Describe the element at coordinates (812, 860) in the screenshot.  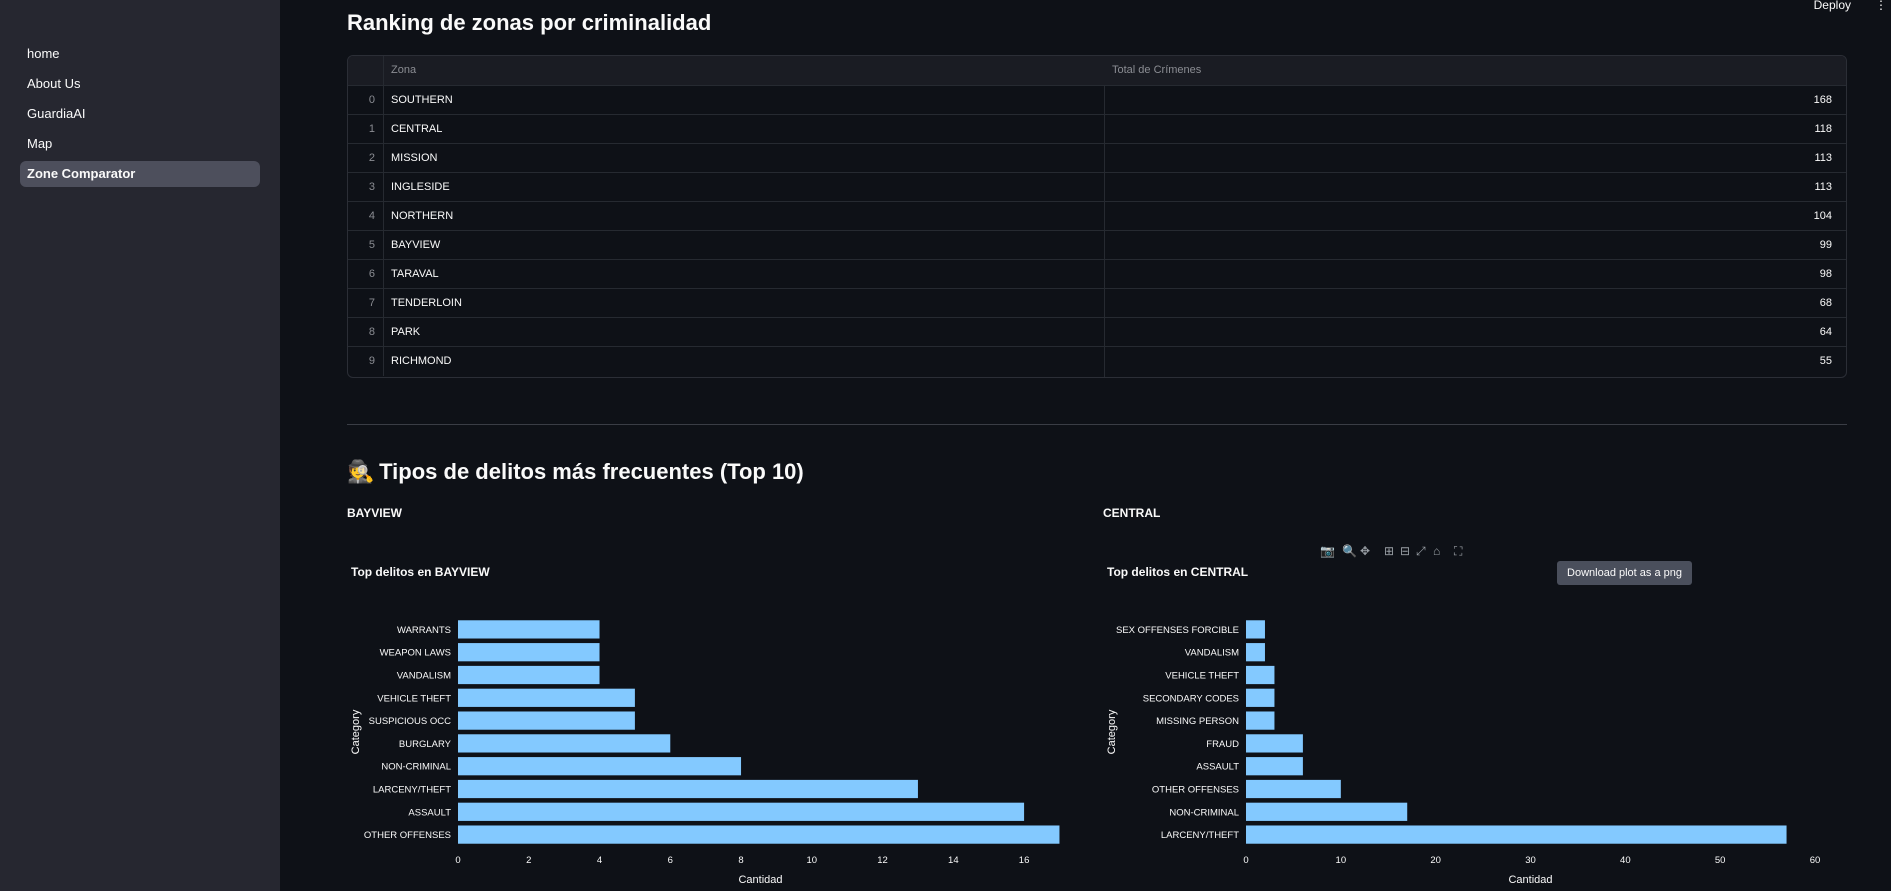
I see `x-tick-label: 10` at that location.